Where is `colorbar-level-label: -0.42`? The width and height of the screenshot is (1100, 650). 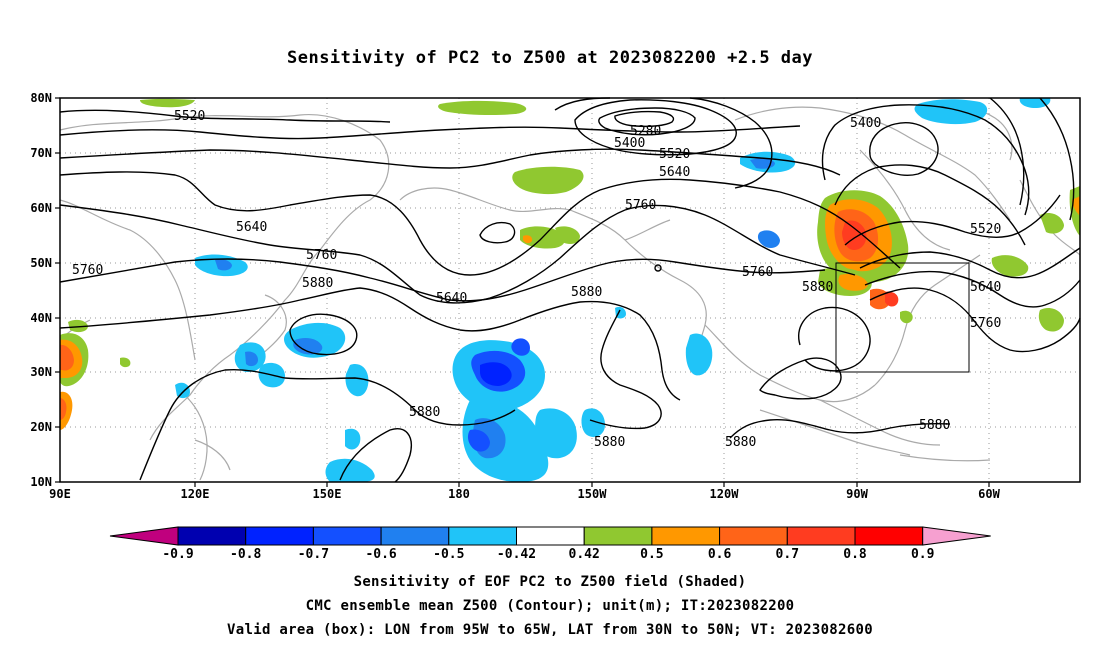
colorbar-level-label: -0.42 is located at coordinates (516, 554).